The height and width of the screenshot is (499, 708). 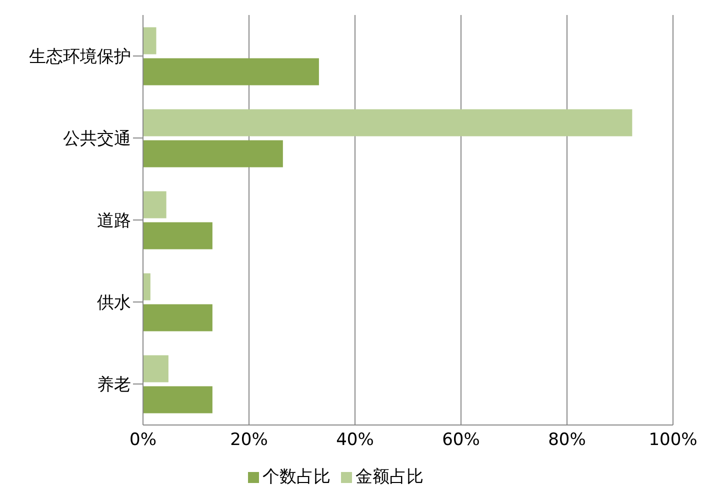 What do you see at coordinates (355, 440) in the screenshot?
I see `x-tick-label: 40%` at bounding box center [355, 440].